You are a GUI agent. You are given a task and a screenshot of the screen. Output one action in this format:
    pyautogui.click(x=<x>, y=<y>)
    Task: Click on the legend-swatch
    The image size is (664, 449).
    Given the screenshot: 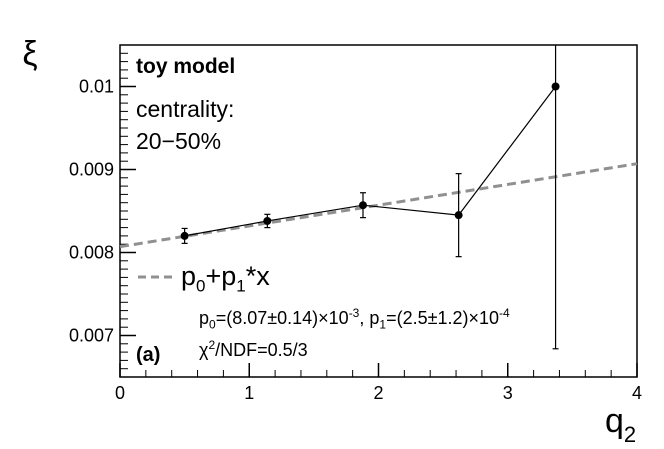 What is the action you would take?
    pyautogui.click(x=157, y=277)
    